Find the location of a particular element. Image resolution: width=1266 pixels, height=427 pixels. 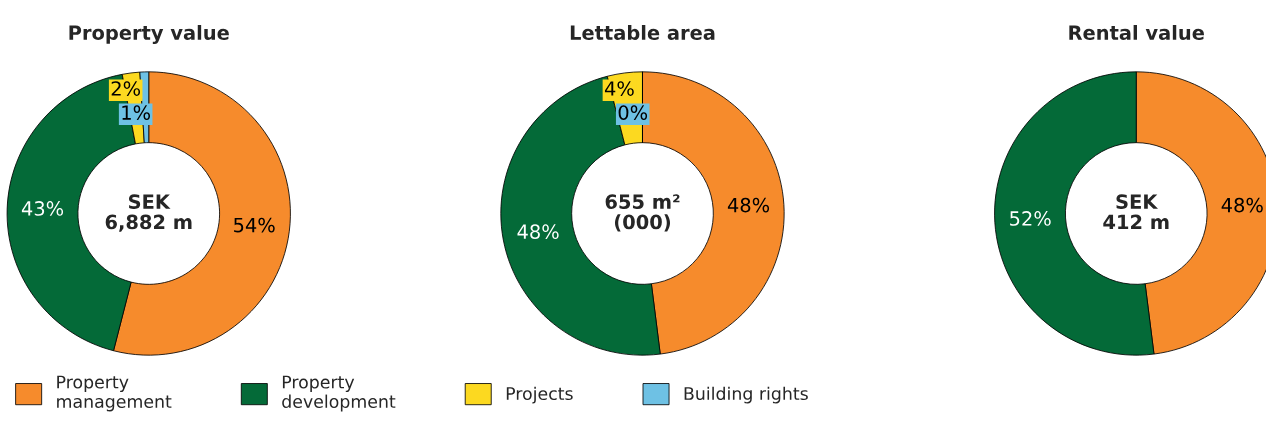

chart-title: Rental value is located at coordinates (1136, 32).